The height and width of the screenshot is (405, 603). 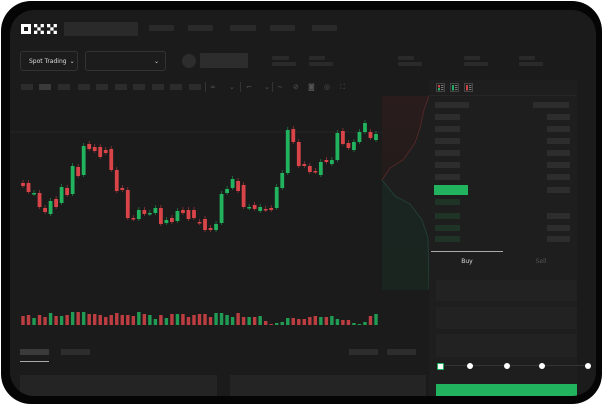 I want to click on orderbook-asks-icon, so click(x=468, y=87).